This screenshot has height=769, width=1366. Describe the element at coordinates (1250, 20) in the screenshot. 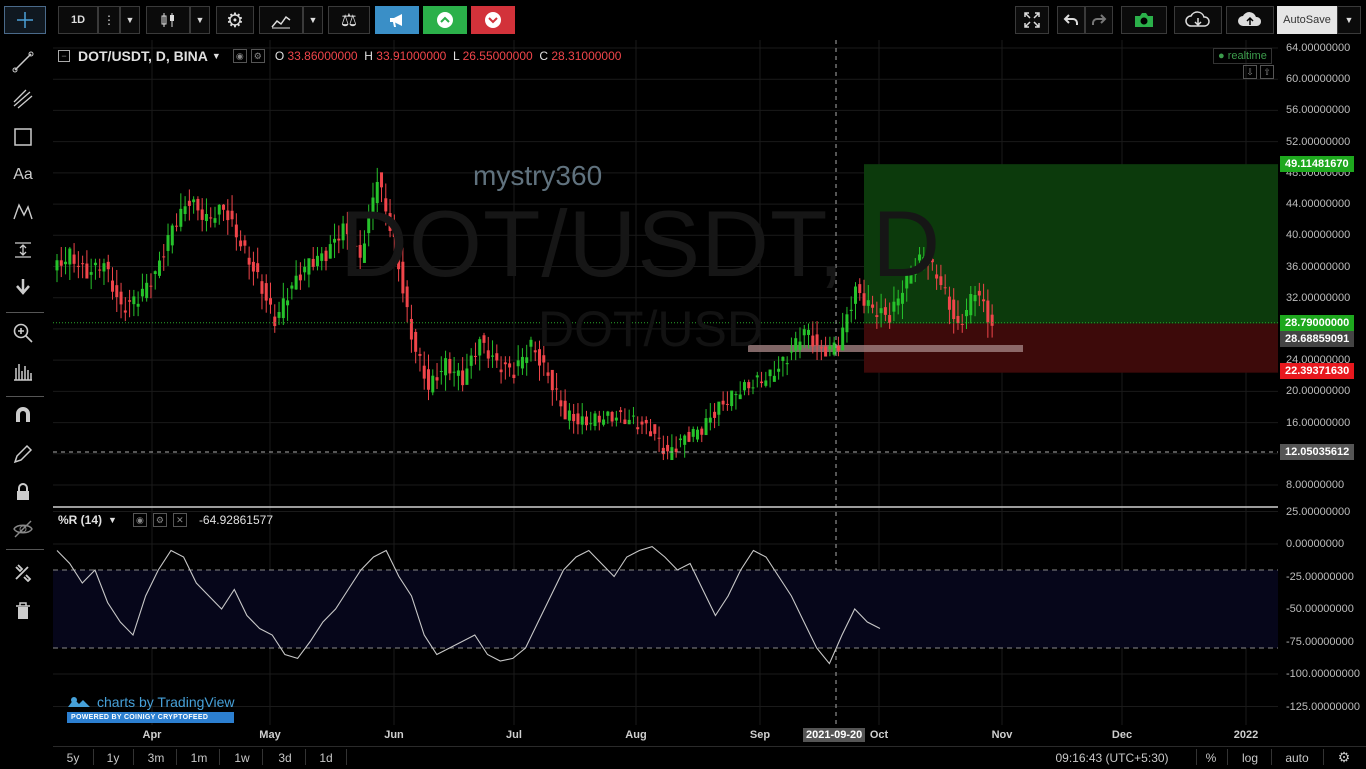

I see `save-chart-button` at that location.